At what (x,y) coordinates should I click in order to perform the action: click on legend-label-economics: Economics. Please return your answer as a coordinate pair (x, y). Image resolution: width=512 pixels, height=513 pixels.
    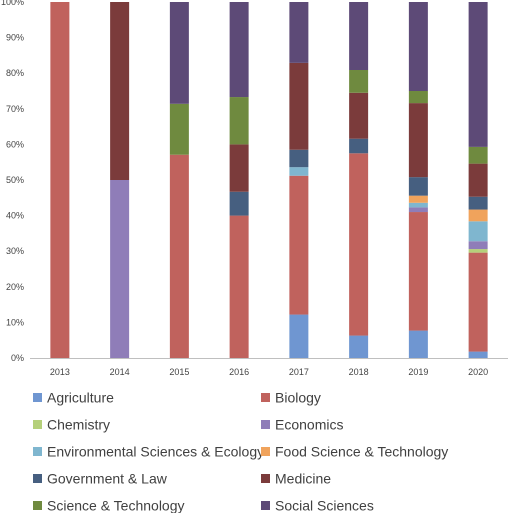
    Looking at the image, I should click on (309, 425).